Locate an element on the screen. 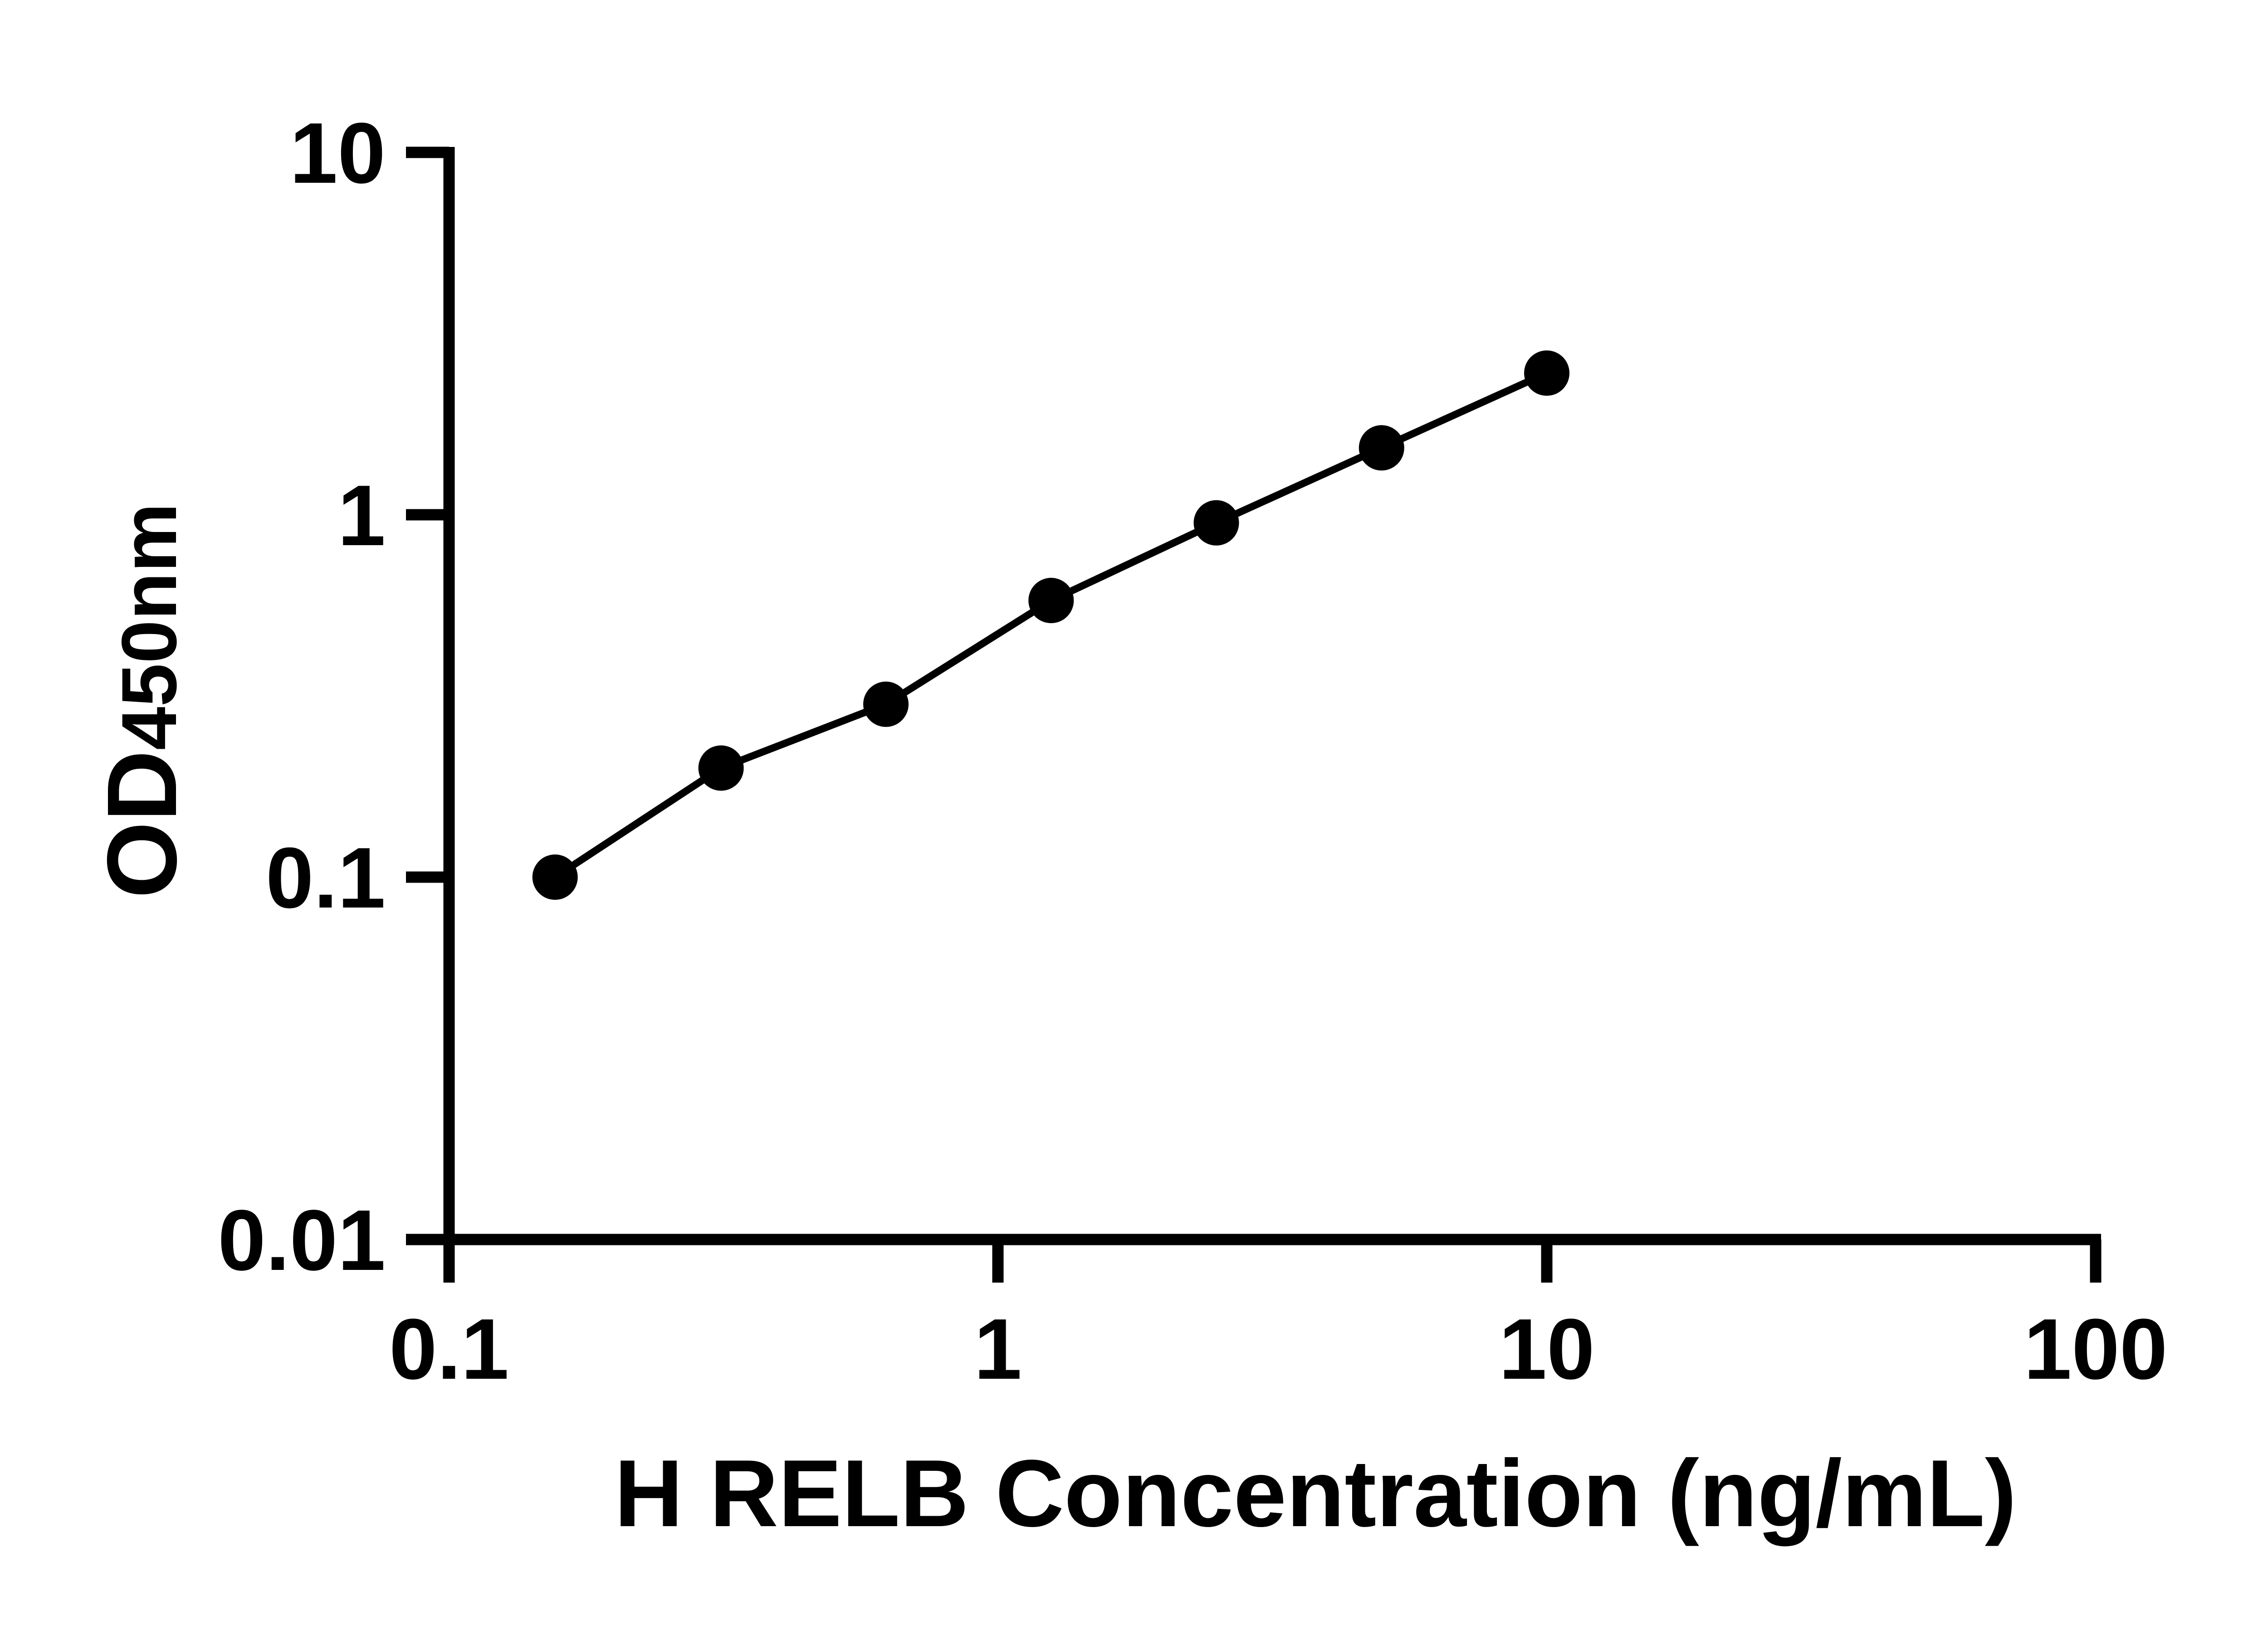  x-axis-tick-label: 1 is located at coordinates (998, 1349).